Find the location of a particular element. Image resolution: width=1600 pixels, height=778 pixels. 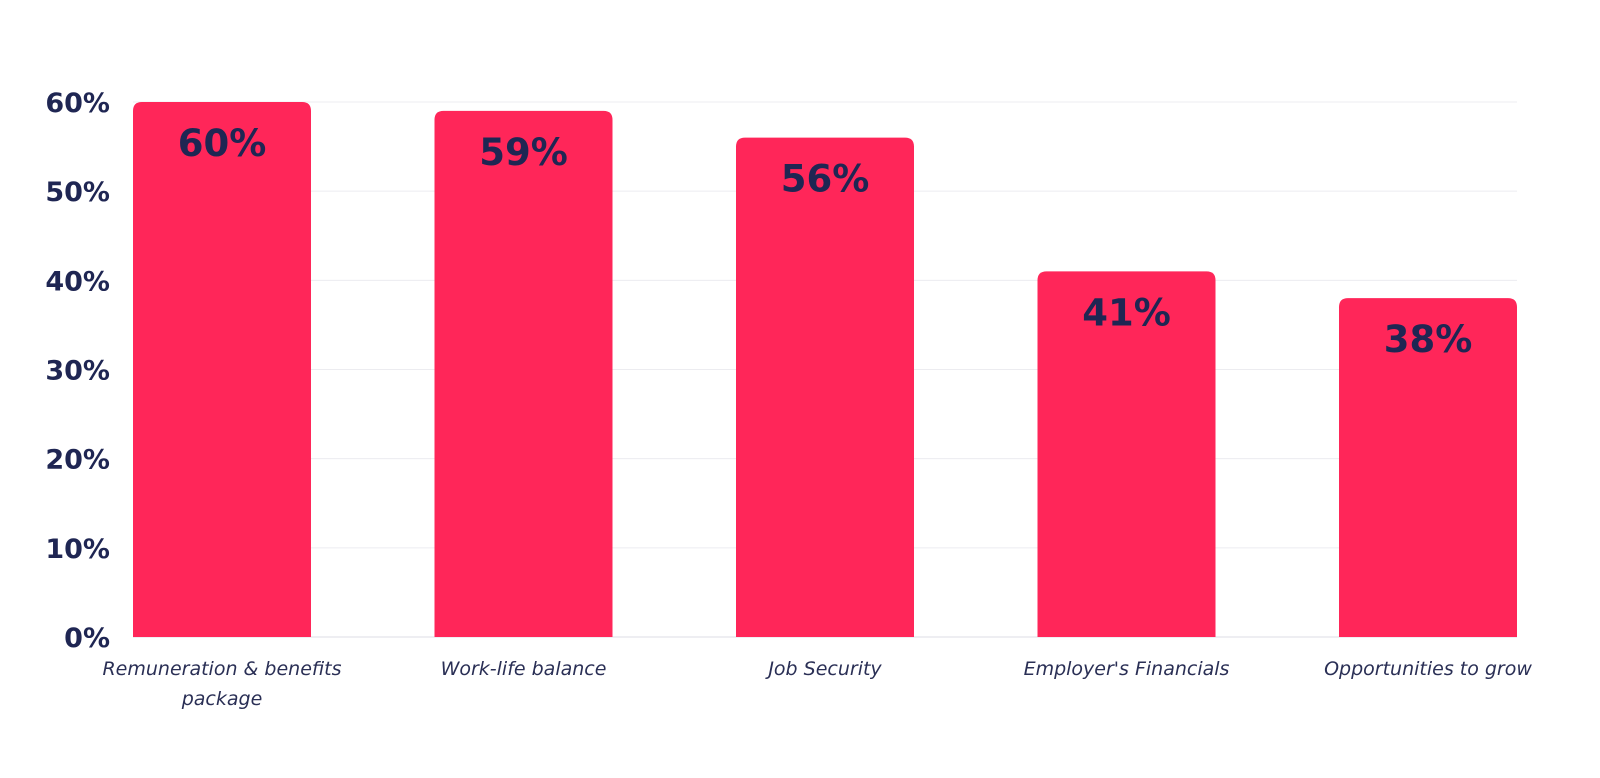

x-tick-label-line: Job Security is located at coordinates (823, 669).